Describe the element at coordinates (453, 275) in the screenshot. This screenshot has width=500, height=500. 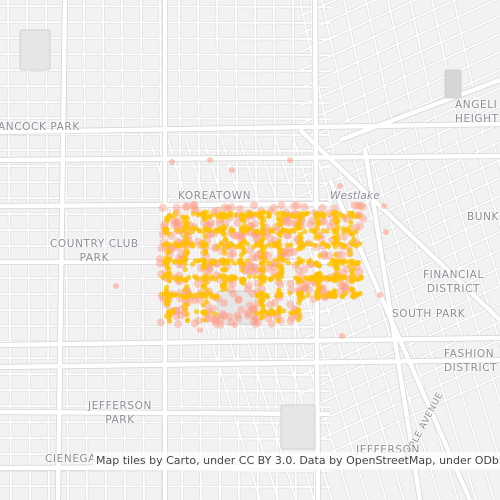
I see `label-financial-district-line1: FINANCIAL` at that location.